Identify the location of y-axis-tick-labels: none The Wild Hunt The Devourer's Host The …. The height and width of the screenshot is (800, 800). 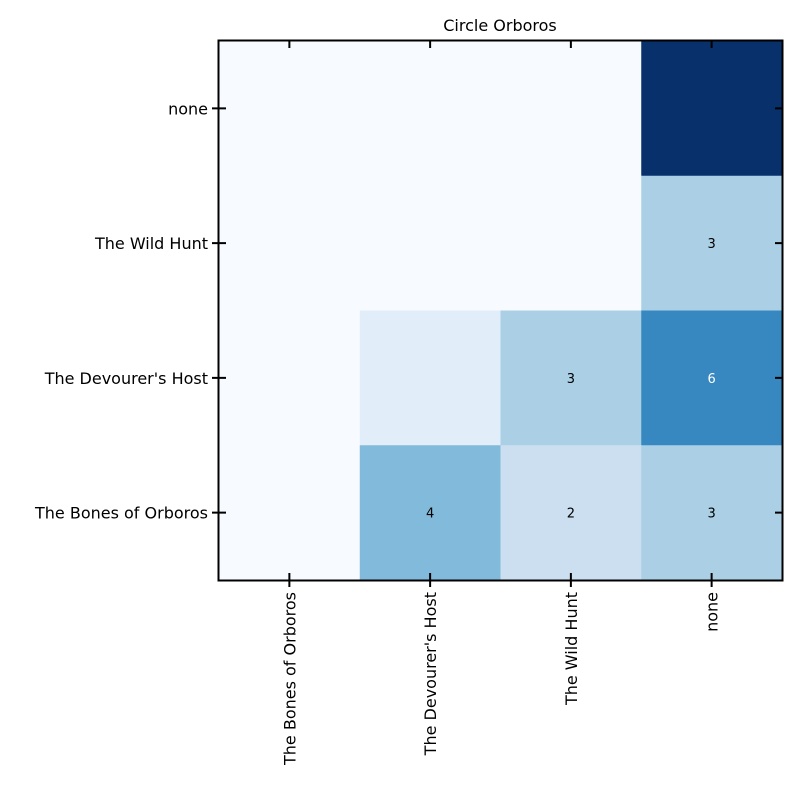
(121, 310).